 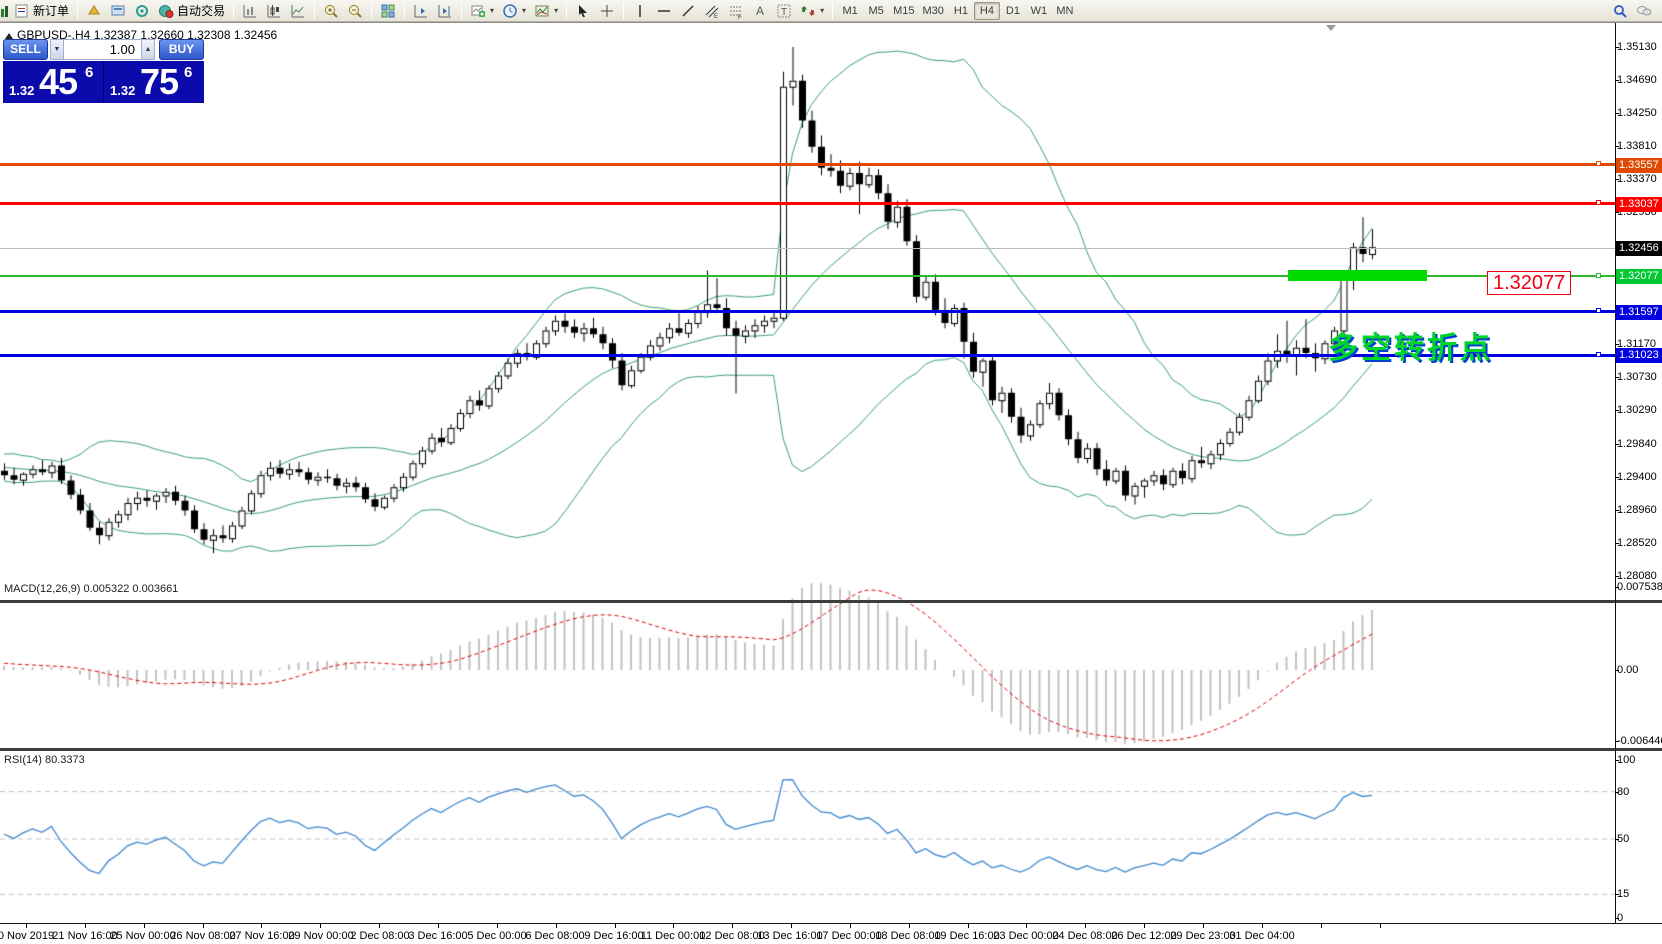 What do you see at coordinates (514, 11) in the screenshot?
I see `periods-button: ▾` at bounding box center [514, 11].